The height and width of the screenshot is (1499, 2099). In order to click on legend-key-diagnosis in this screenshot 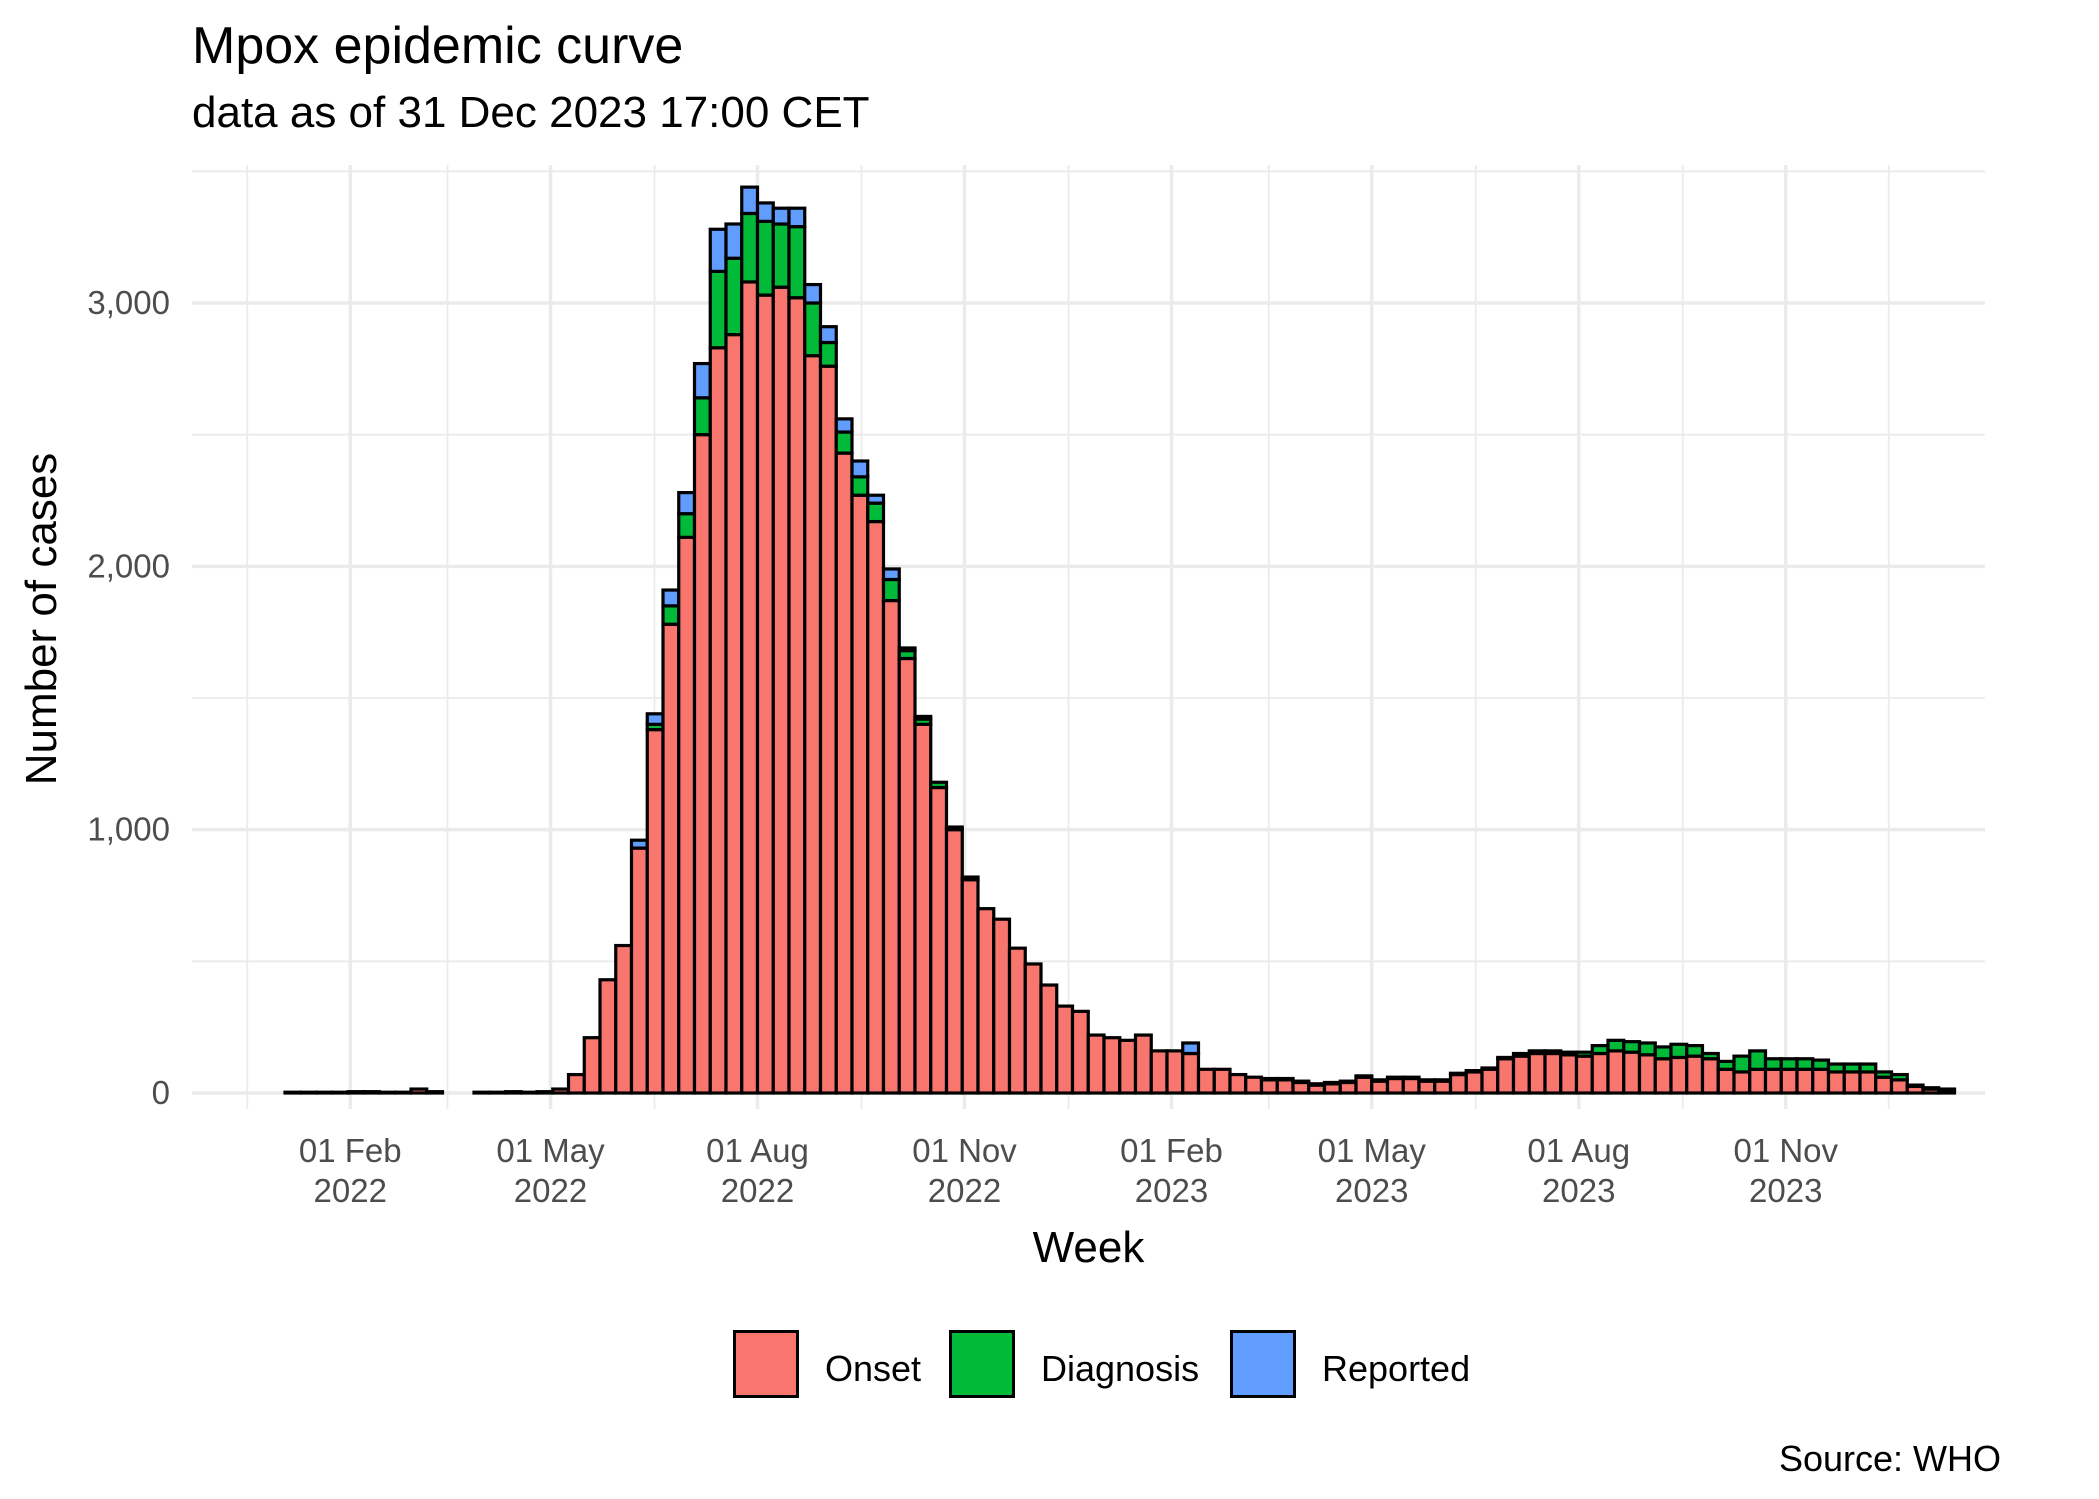, I will do `click(982, 1364)`.